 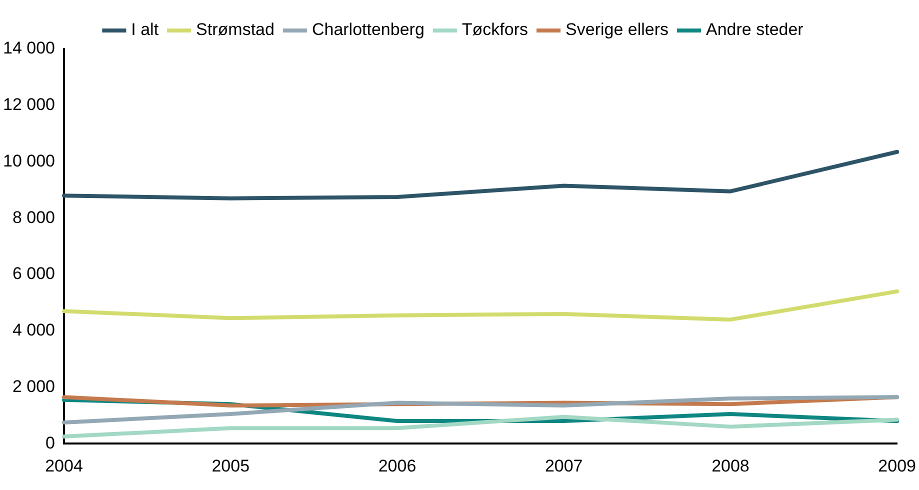 What do you see at coordinates (28, 104) in the screenshot?
I see `y-tick-label: 12 000` at bounding box center [28, 104].